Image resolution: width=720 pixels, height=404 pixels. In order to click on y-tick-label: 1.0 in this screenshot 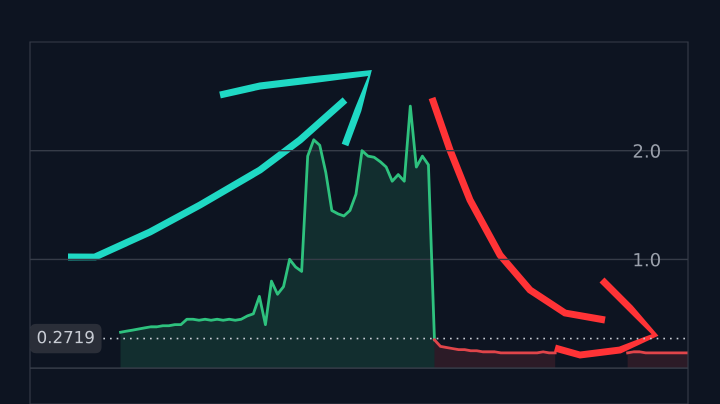, I will do `click(647, 259)`.